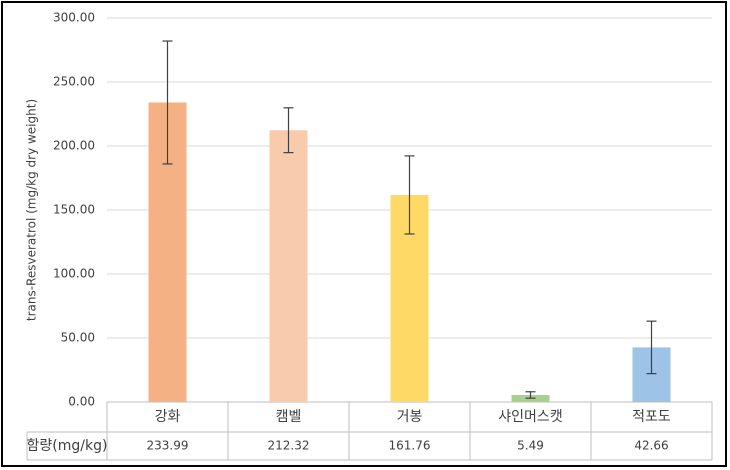 This screenshot has width=730, height=470. I want to click on y-tick-label: 300.00, so click(74, 18).